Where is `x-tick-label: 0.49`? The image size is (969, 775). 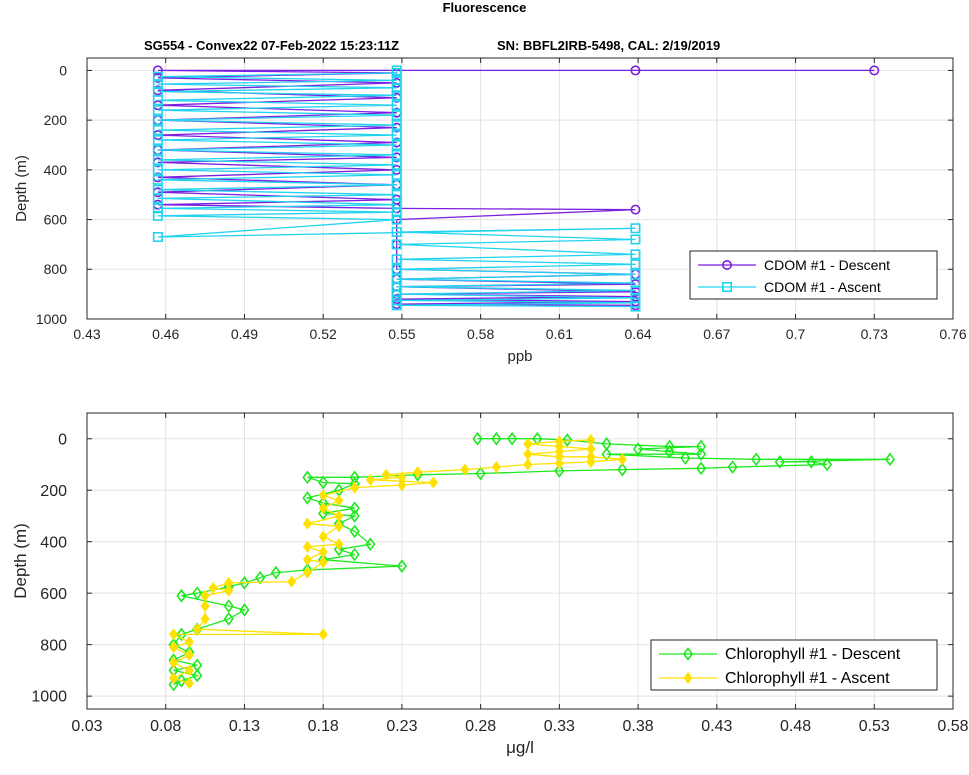
x-tick-label: 0.49 is located at coordinates (244, 334).